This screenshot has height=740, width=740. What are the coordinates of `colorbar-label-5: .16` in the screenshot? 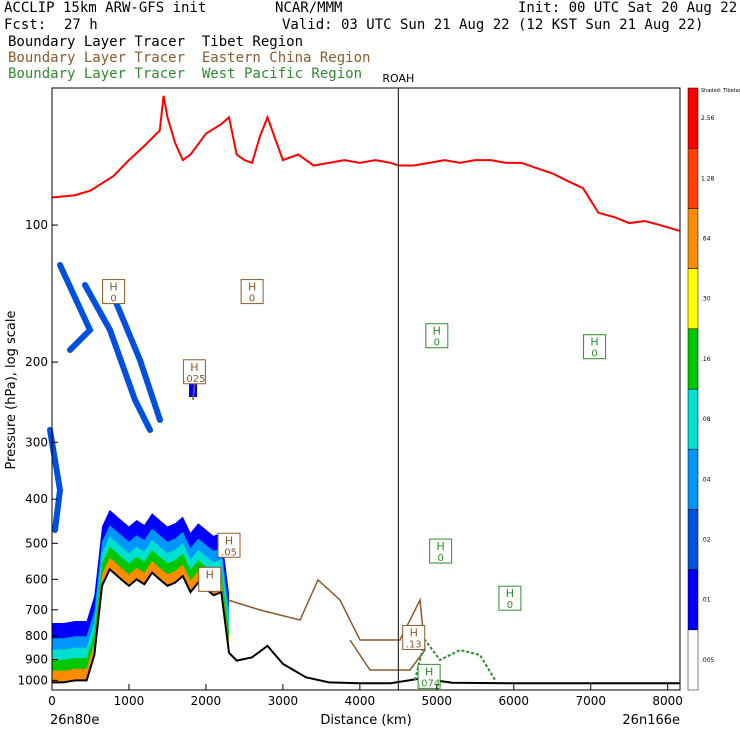 It's located at (706, 359).